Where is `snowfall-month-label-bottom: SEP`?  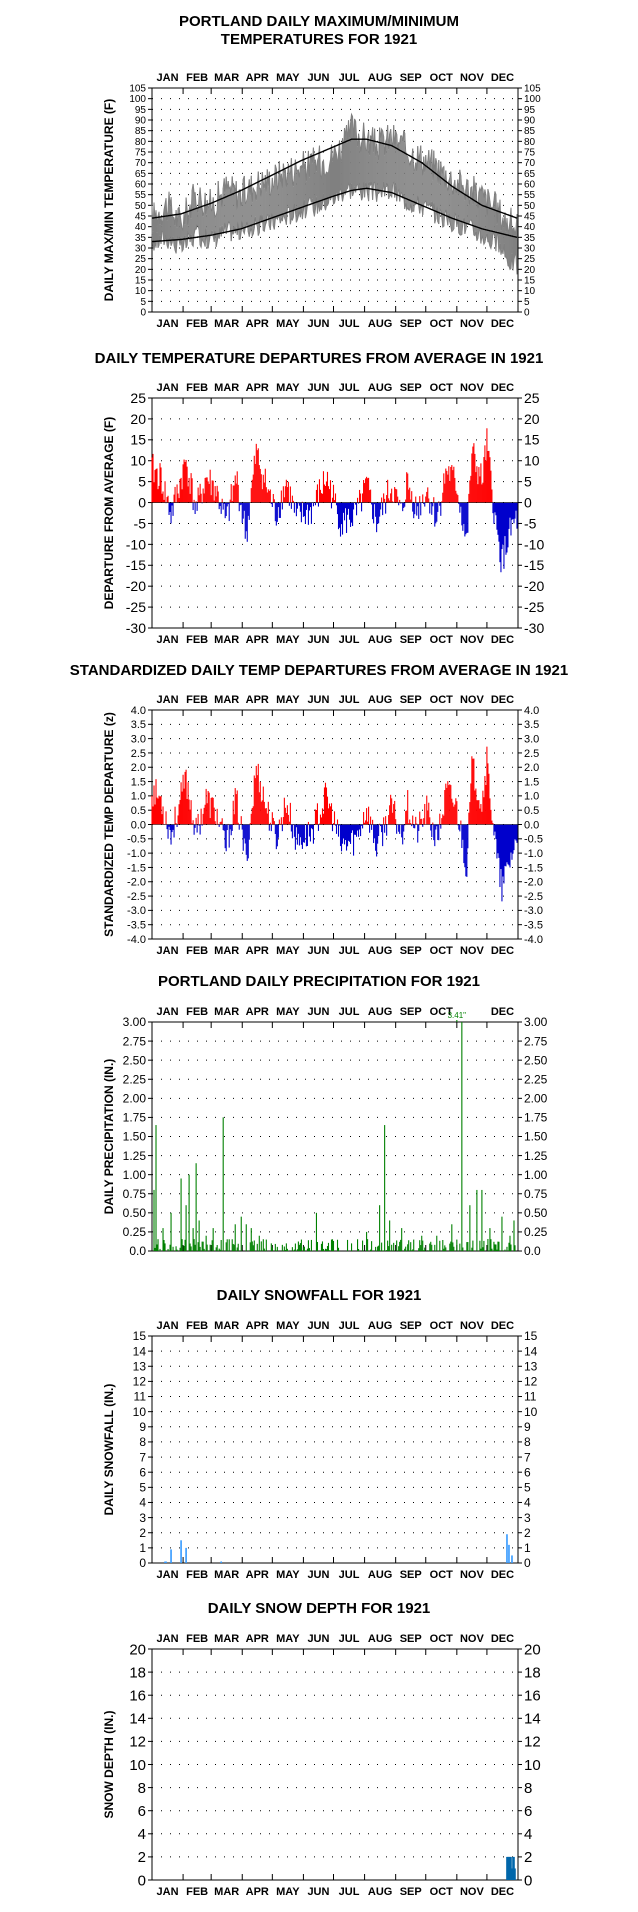 snowfall-month-label-bottom: SEP is located at coordinates (411, 1575).